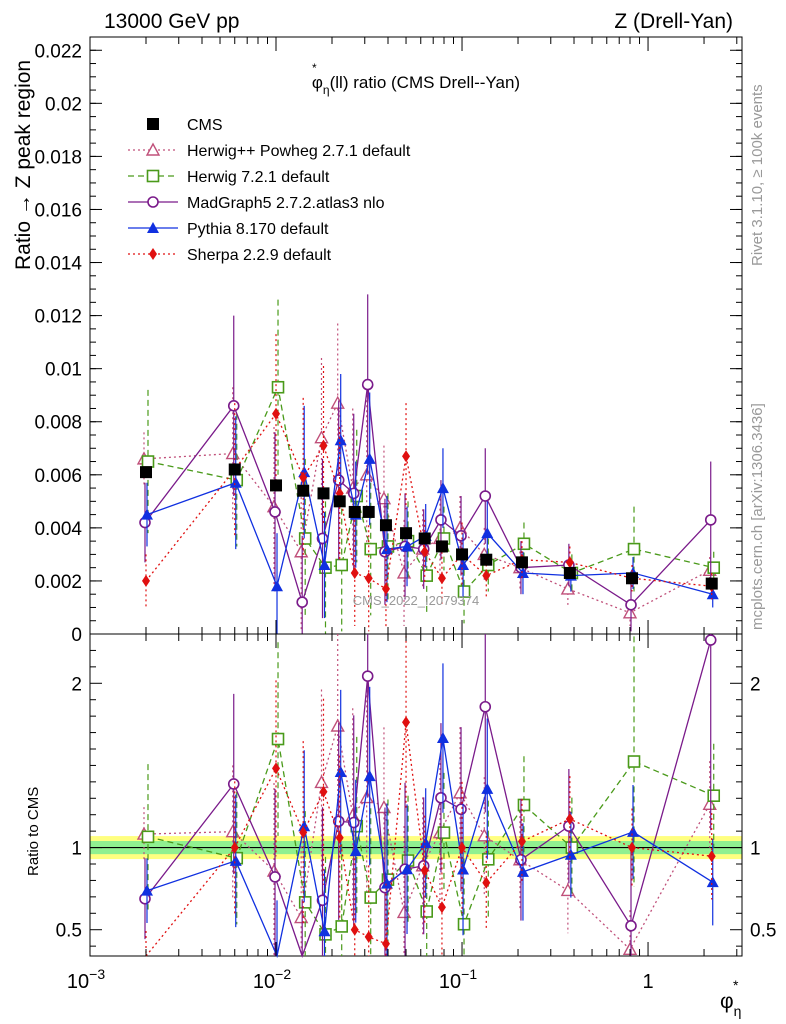 The width and height of the screenshot is (786, 1024). Describe the element at coordinates (58, 529) in the screenshot. I see `main-y-tick-label: 0.004` at that location.